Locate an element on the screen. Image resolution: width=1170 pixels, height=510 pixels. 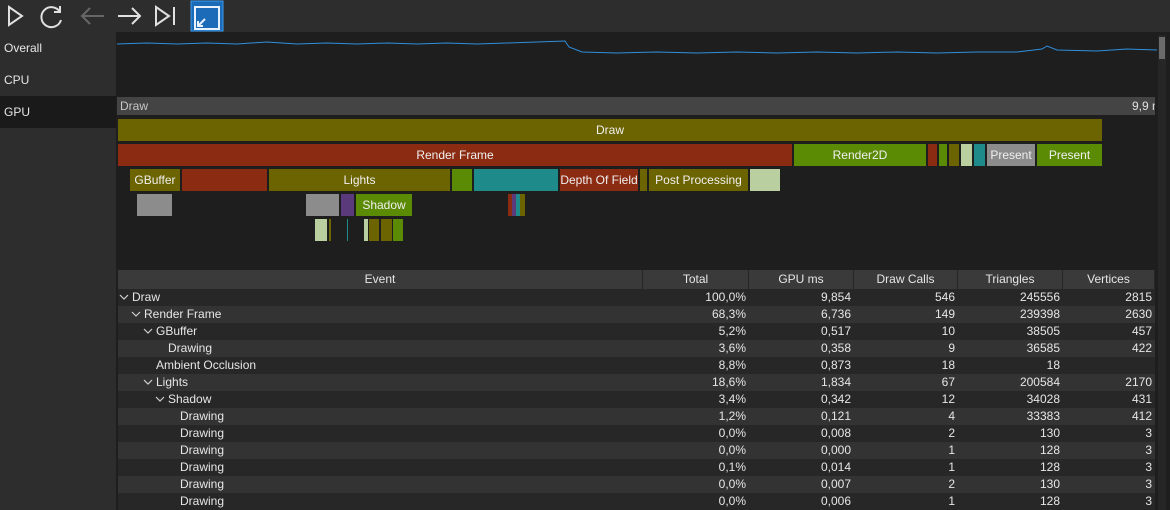
table-row: Draw 100,0% 9,854 546 245556 2815 is located at coordinates (636, 297).